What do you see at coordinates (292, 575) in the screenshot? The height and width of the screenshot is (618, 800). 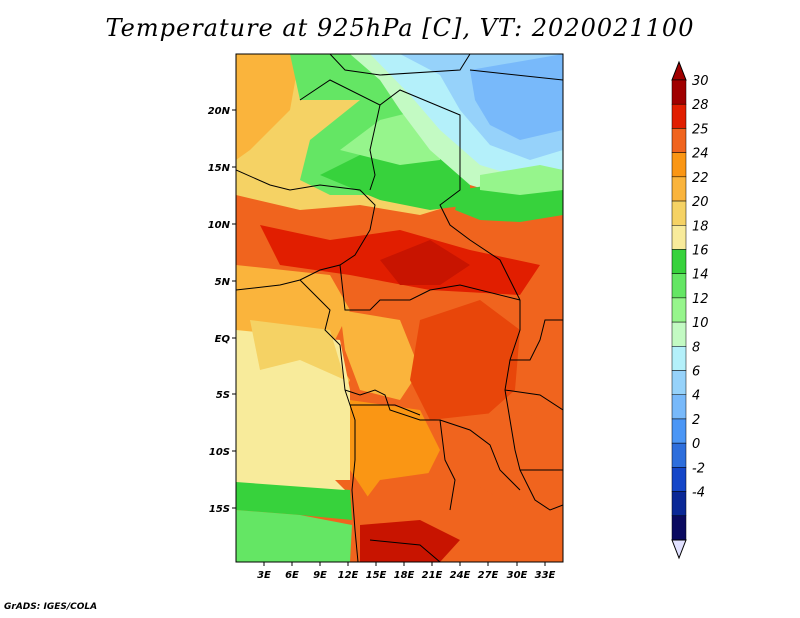 I see `lon-label: 6E` at bounding box center [292, 575].